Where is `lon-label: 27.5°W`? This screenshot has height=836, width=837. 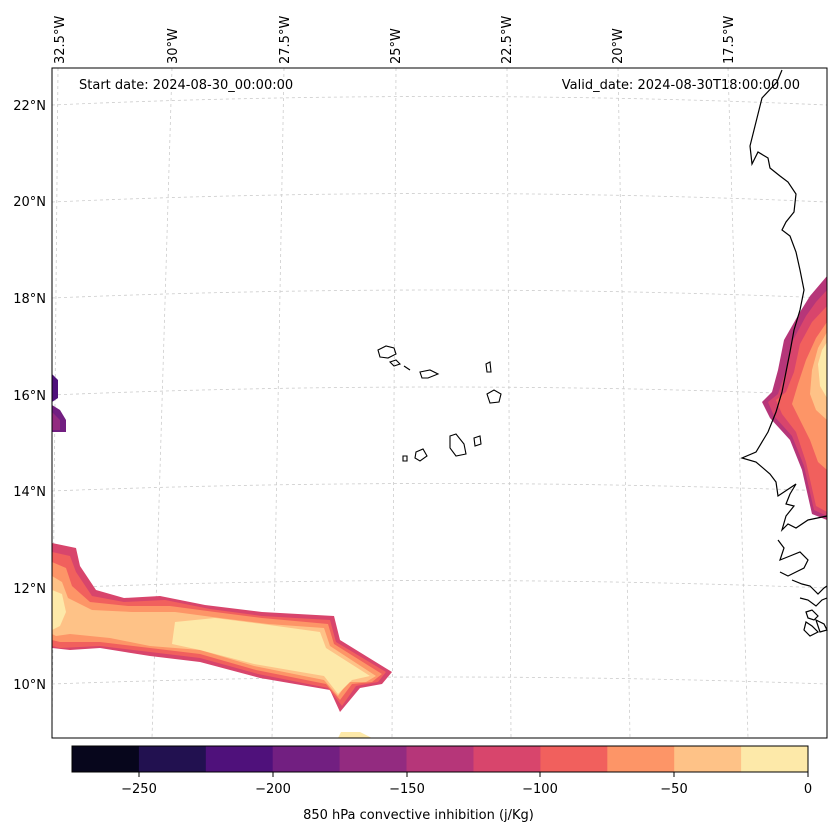
lon-label: 27.5°W is located at coordinates (285, 40).